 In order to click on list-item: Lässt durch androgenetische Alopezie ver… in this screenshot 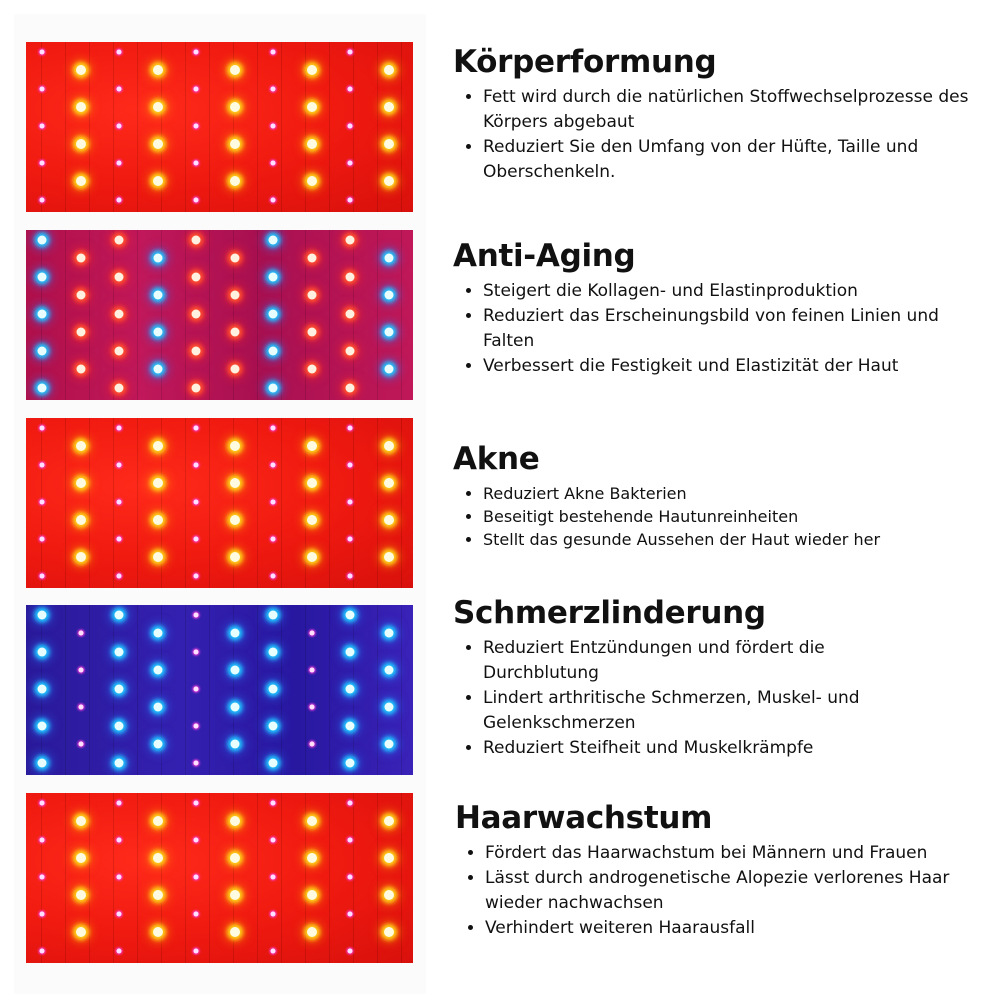, I will do `click(720, 891)`.